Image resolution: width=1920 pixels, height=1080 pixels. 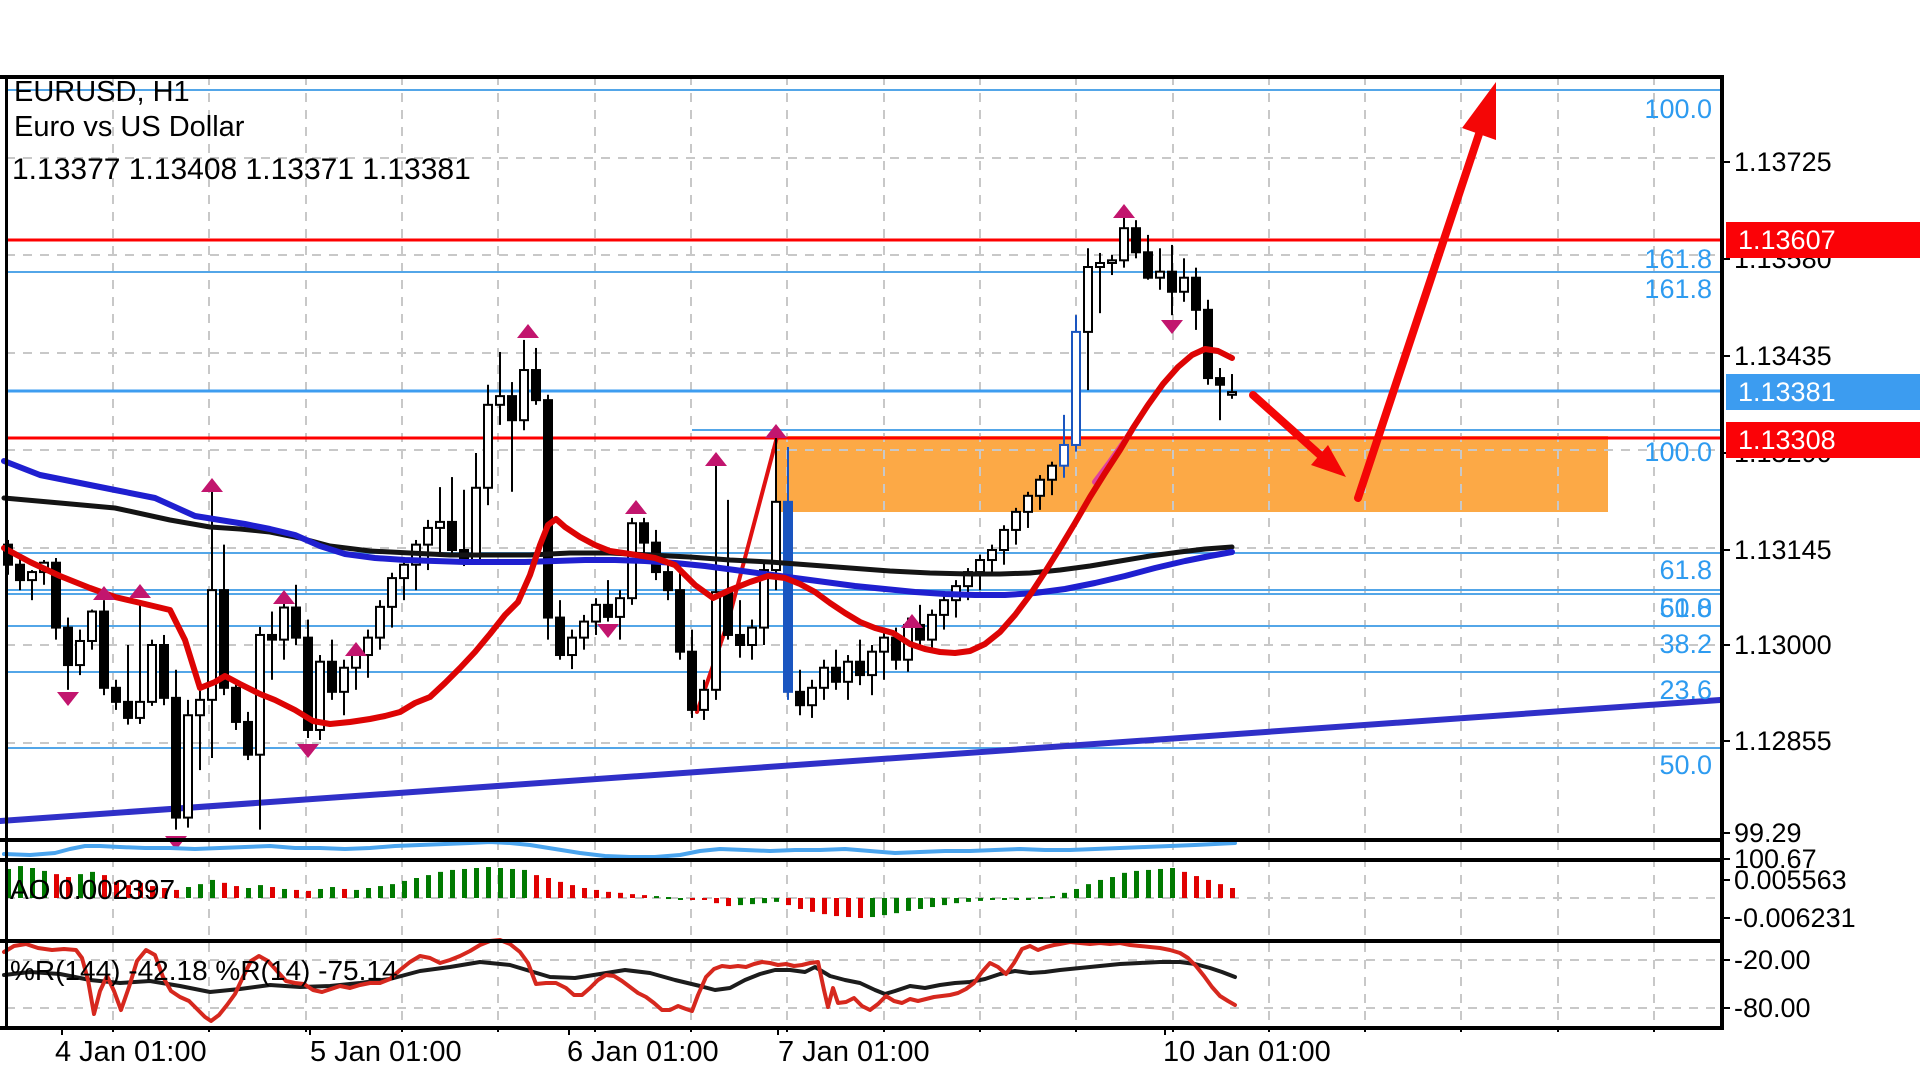 I want to click on price-axis-label: 1.13145, so click(x=1783, y=550).